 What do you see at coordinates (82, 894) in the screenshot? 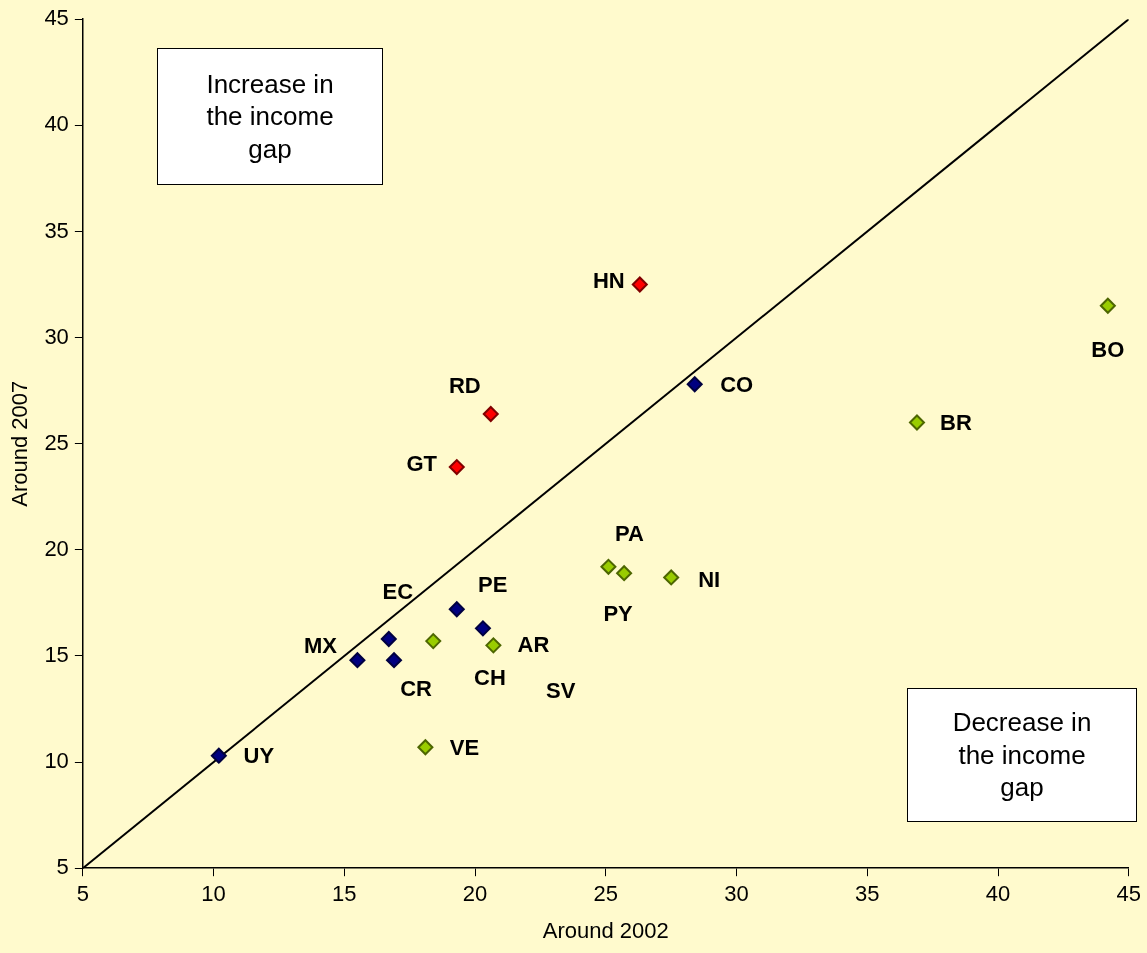
I see `x-tick-label: 5` at bounding box center [82, 894].